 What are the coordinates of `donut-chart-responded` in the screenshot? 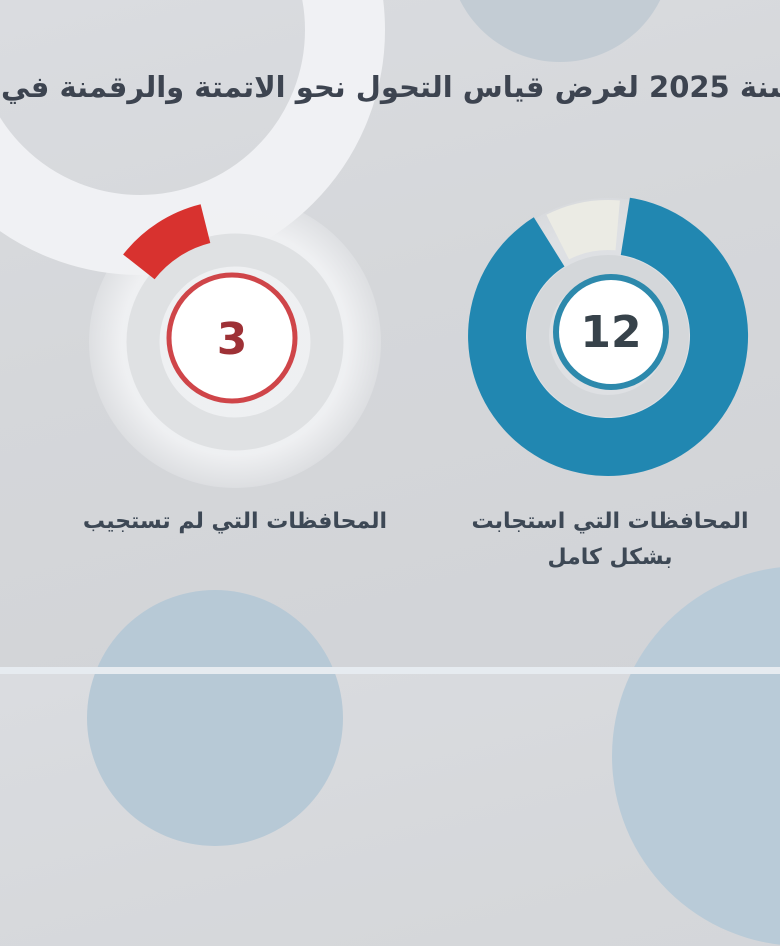 It's located at (608, 336).